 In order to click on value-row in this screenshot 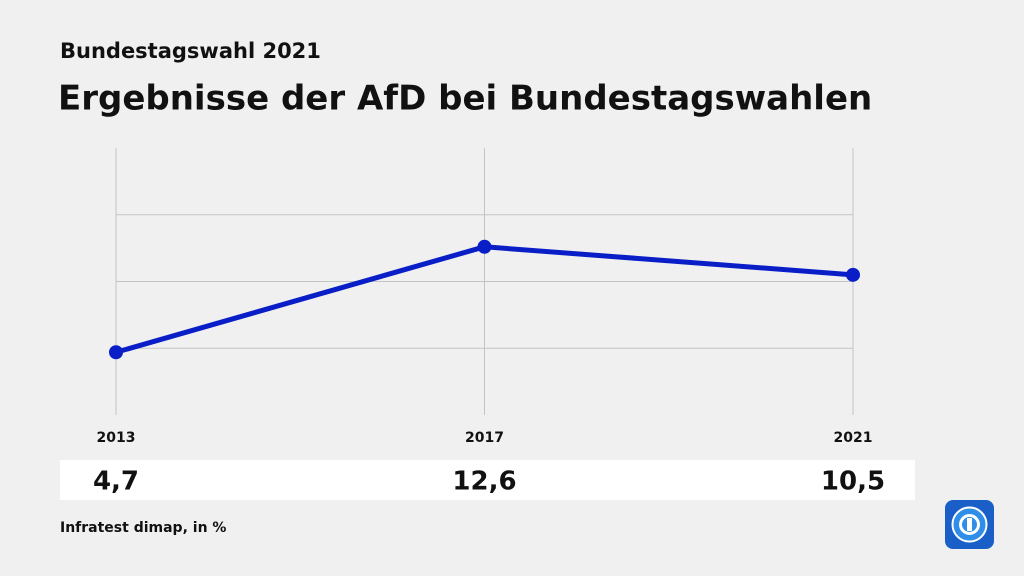, I will do `click(487, 480)`.